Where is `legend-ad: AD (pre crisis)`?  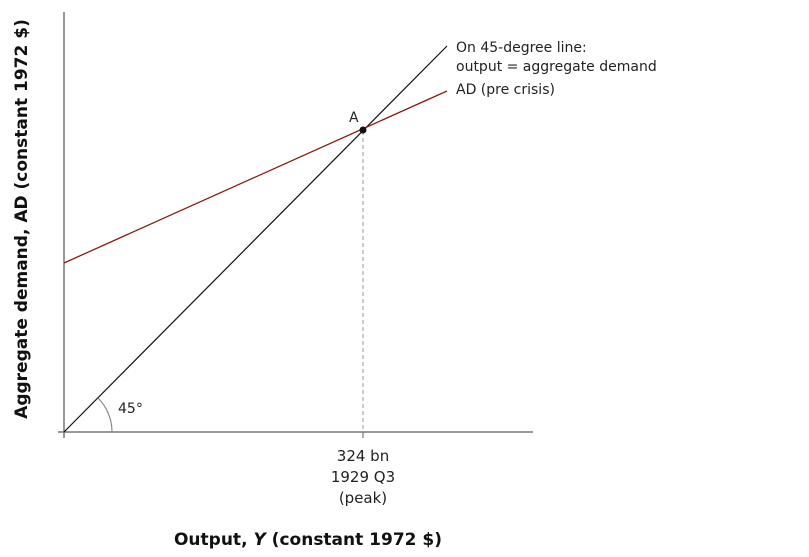
legend-ad: AD (pre crisis) is located at coordinates (505, 90).